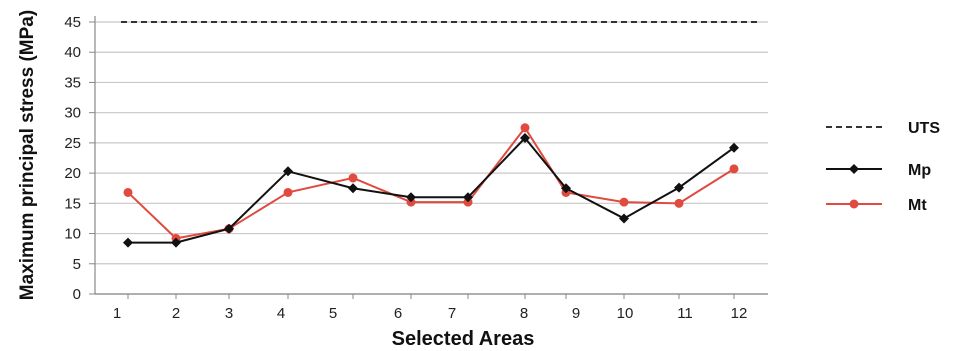 This screenshot has height=351, width=964. What do you see at coordinates (77, 294) in the screenshot?
I see `y-tick-label: 0` at bounding box center [77, 294].